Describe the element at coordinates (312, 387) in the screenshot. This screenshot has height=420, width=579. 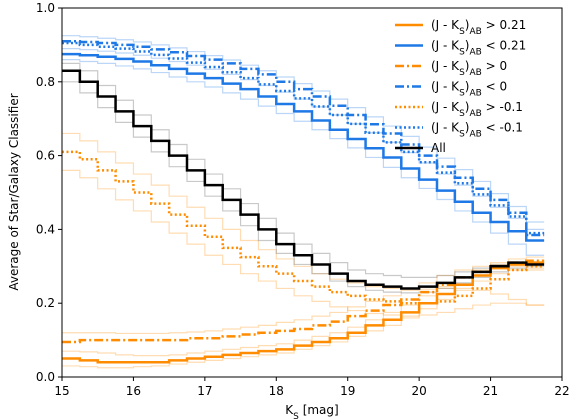
I see `x-axis-ticks: 15 16 17 18 19 20 21 22` at that location.